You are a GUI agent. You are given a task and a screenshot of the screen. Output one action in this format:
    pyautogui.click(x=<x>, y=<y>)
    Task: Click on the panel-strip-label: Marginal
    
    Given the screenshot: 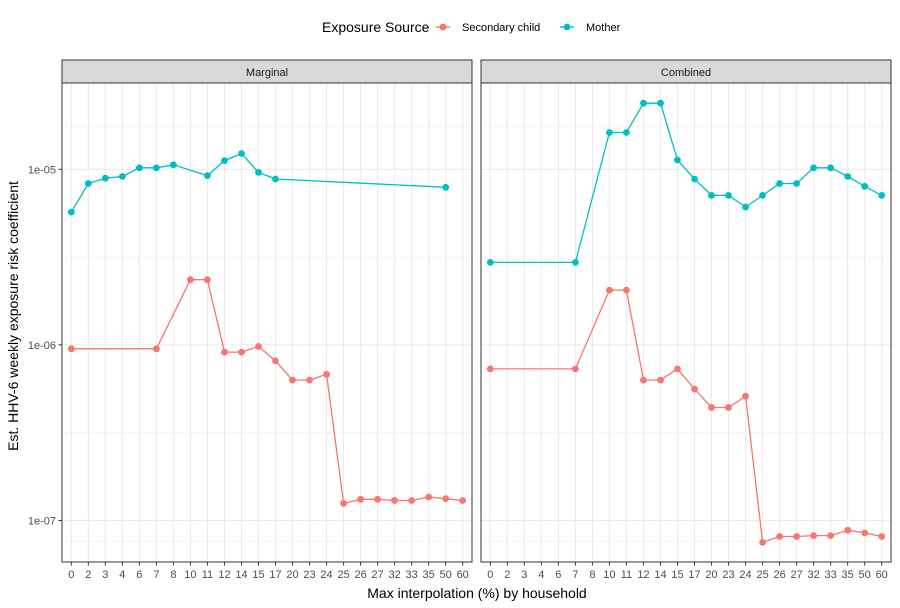 What is the action you would take?
    pyautogui.click(x=267, y=73)
    